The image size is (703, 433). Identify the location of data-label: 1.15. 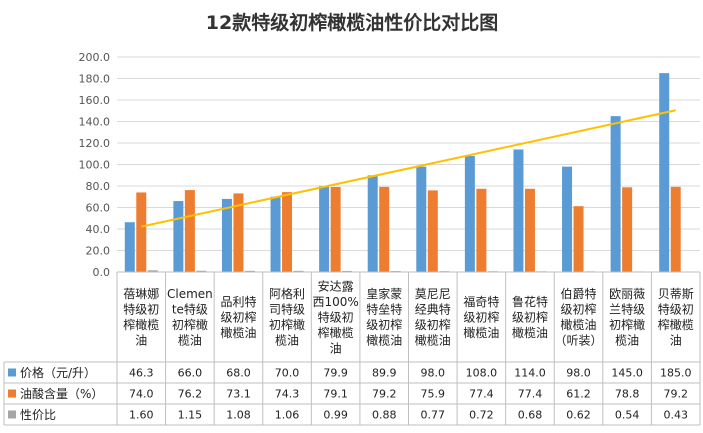
(190, 415).